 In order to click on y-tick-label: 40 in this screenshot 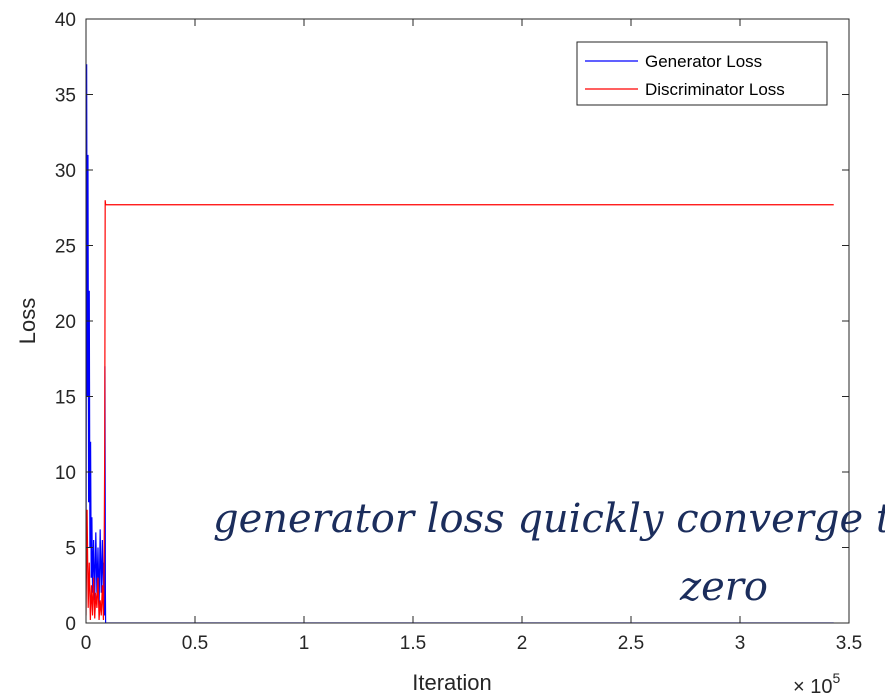, I will do `click(65, 20)`.